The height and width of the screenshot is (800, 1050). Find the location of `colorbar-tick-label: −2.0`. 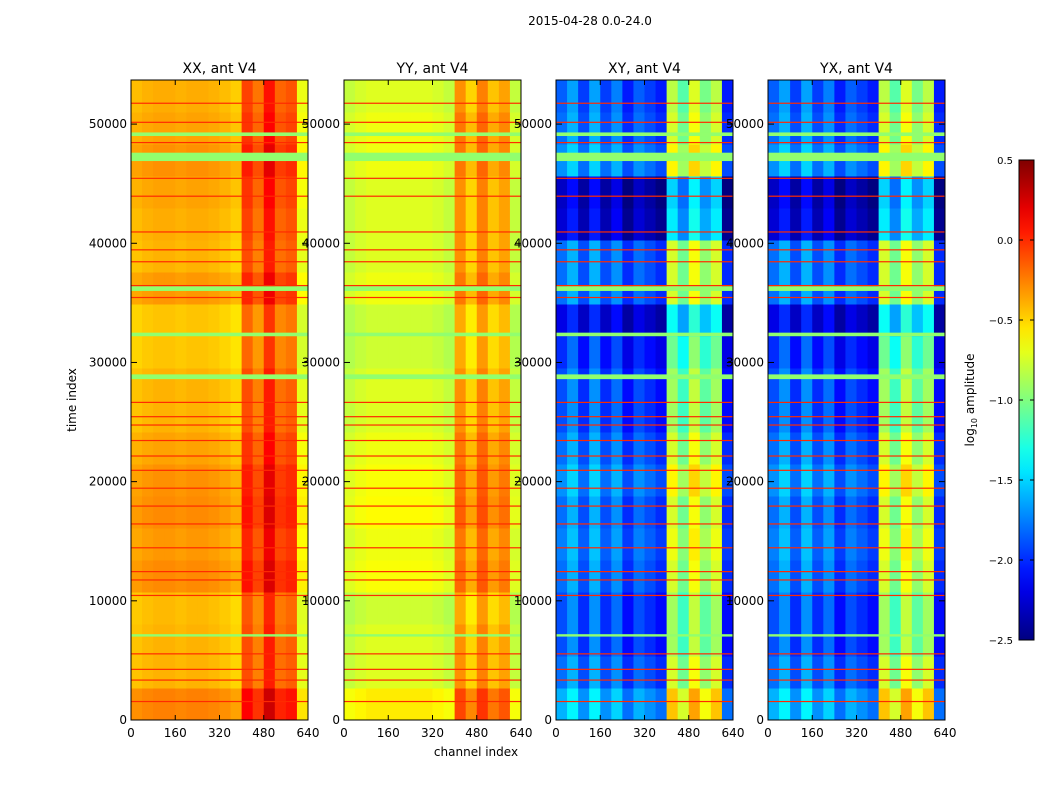

colorbar-tick-label: −2.0 is located at coordinates (1001, 561).